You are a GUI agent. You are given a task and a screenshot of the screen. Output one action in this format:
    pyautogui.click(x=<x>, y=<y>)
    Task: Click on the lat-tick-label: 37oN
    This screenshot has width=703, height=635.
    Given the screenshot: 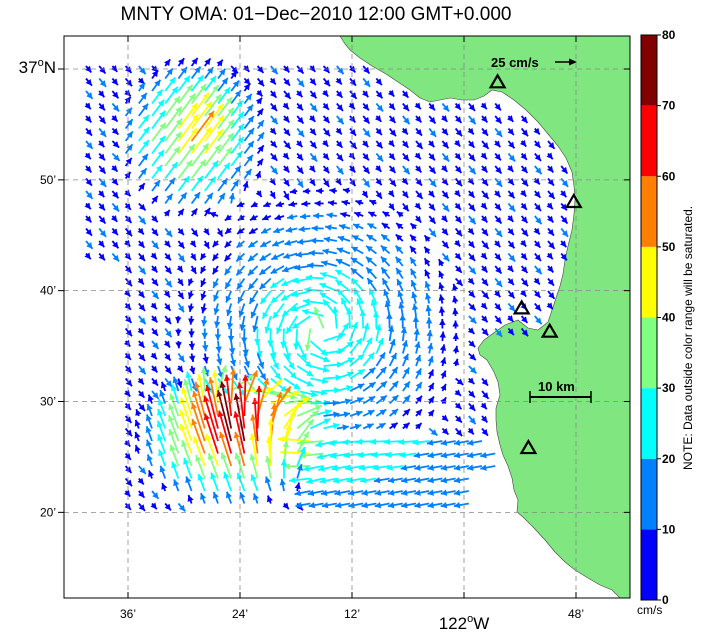 What is the action you would take?
    pyautogui.click(x=37, y=67)
    